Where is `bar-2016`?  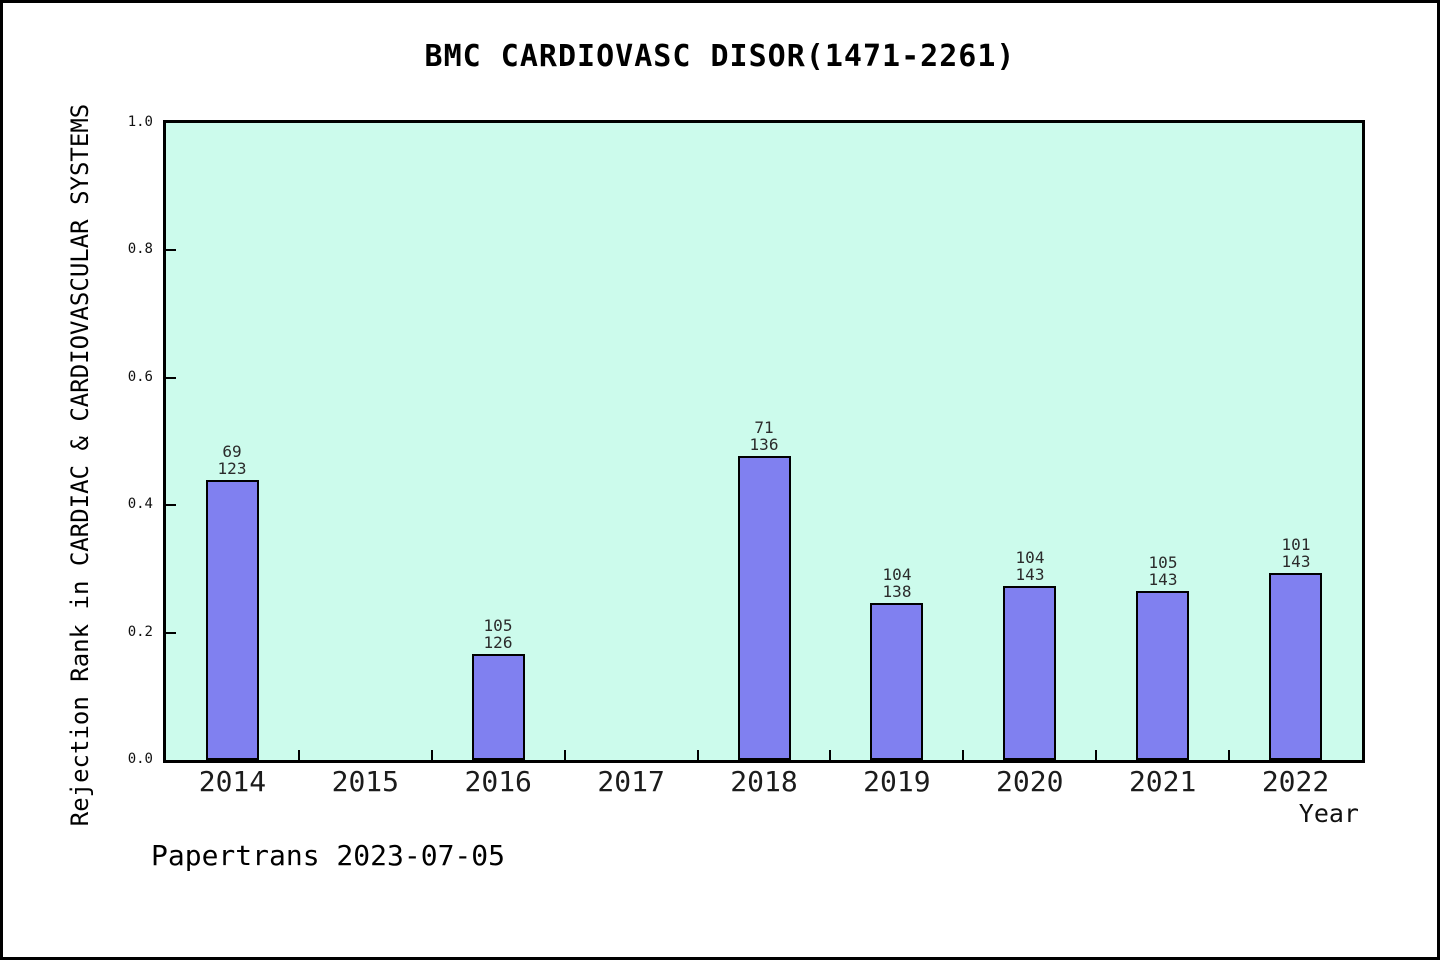 bar-2016 is located at coordinates (498, 707).